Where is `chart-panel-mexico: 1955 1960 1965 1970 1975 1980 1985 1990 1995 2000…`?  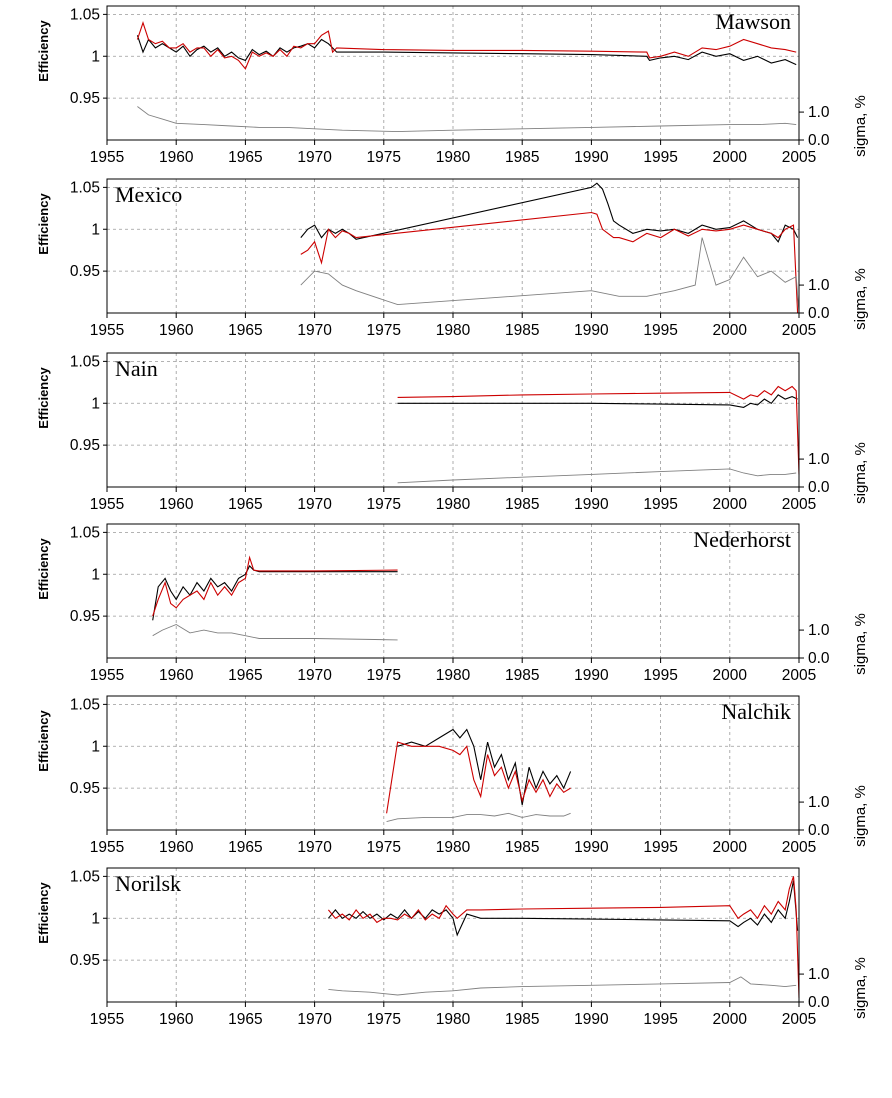
chart-panel-mexico: 1955 1960 1965 1970 1975 1980 1985 1990 1995 2000… is located at coordinates (452, 258).